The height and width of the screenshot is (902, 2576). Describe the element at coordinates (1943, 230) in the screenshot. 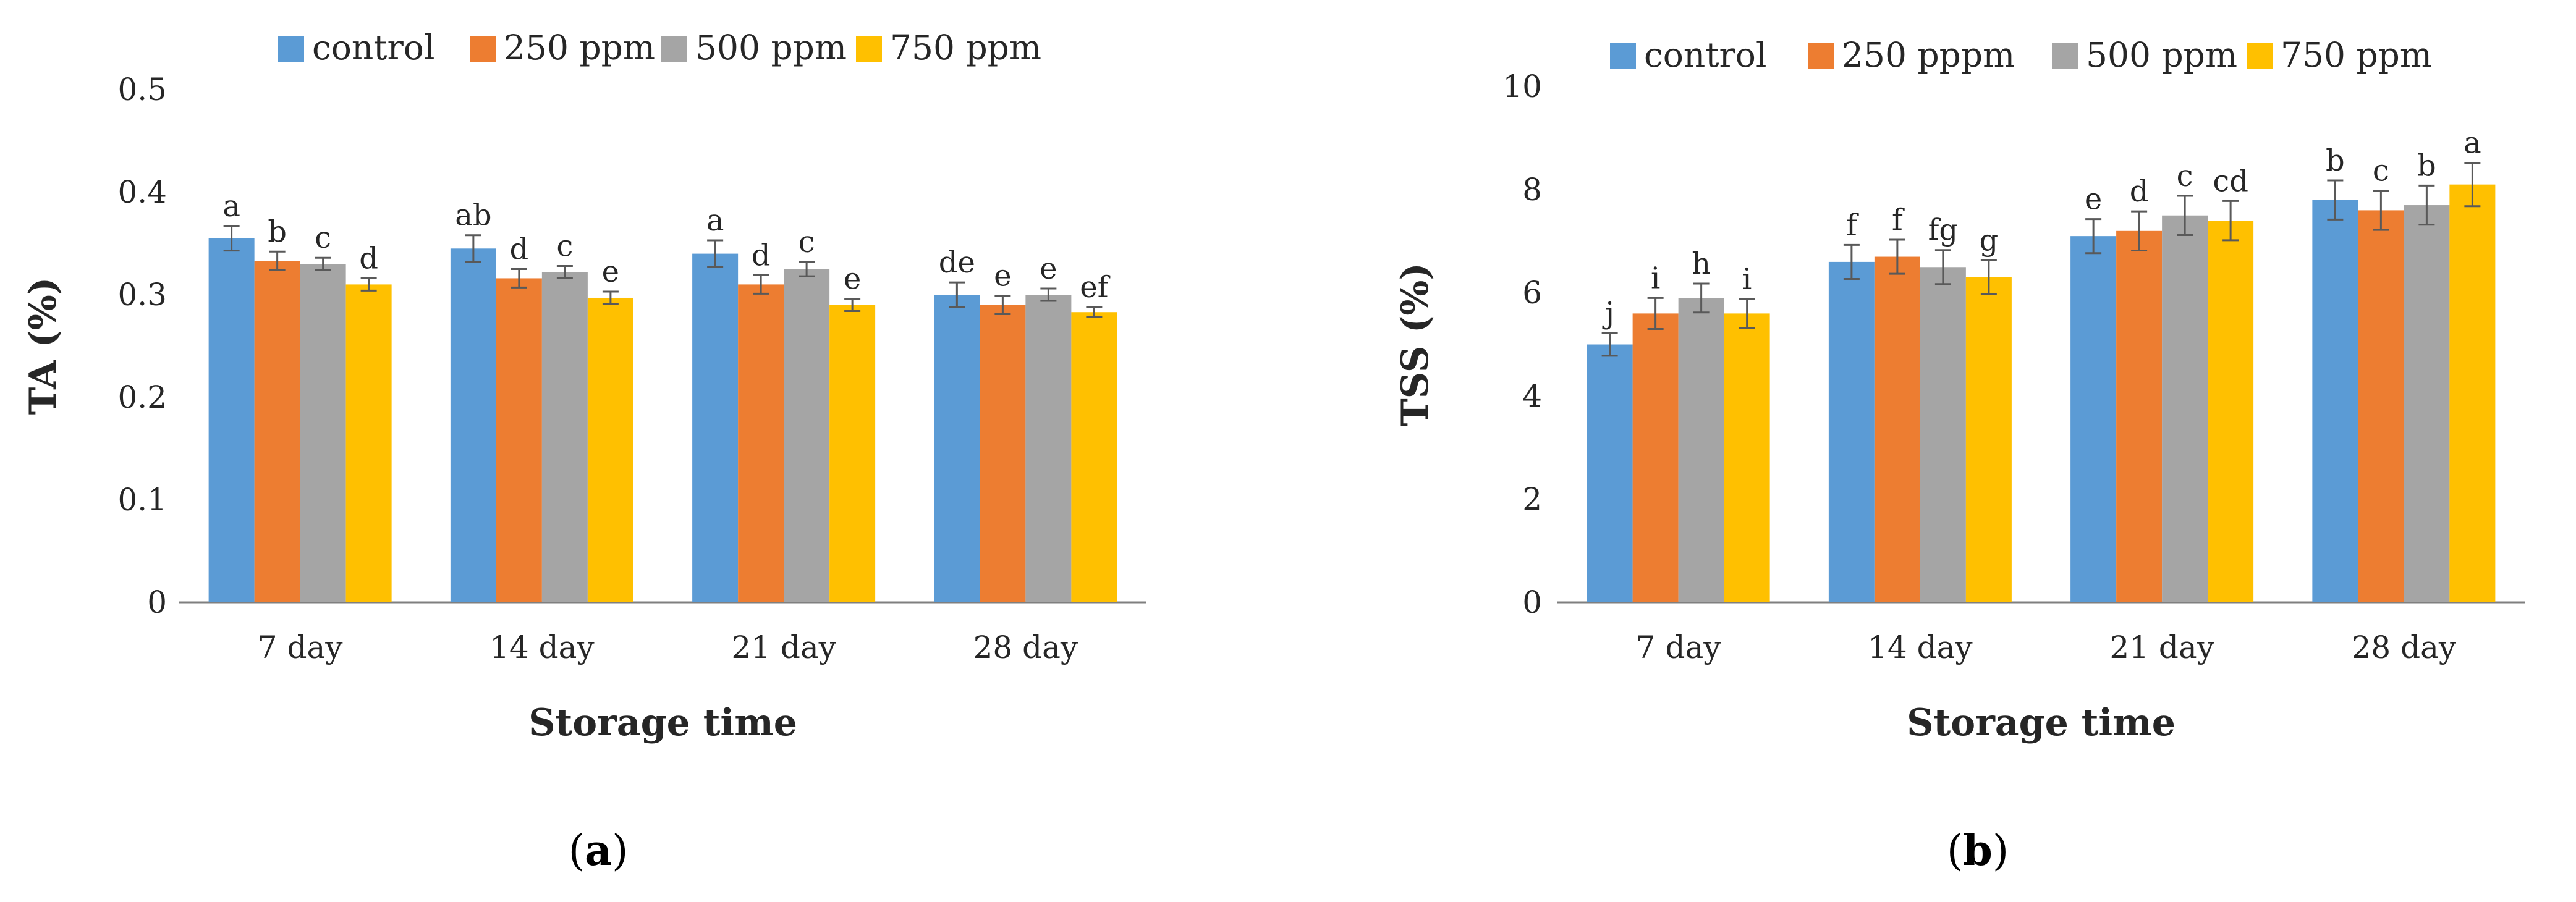

I see `significance-label: fg` at that location.